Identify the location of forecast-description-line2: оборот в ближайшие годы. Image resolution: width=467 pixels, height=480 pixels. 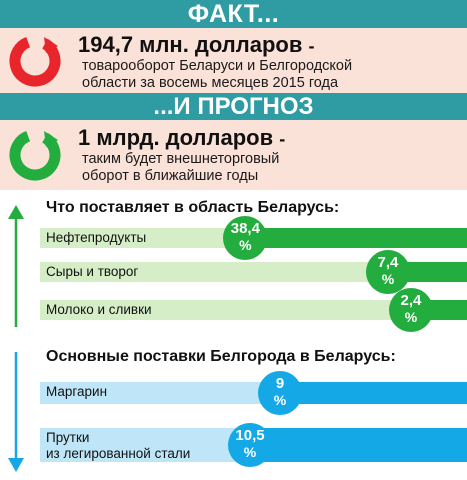
(170, 176).